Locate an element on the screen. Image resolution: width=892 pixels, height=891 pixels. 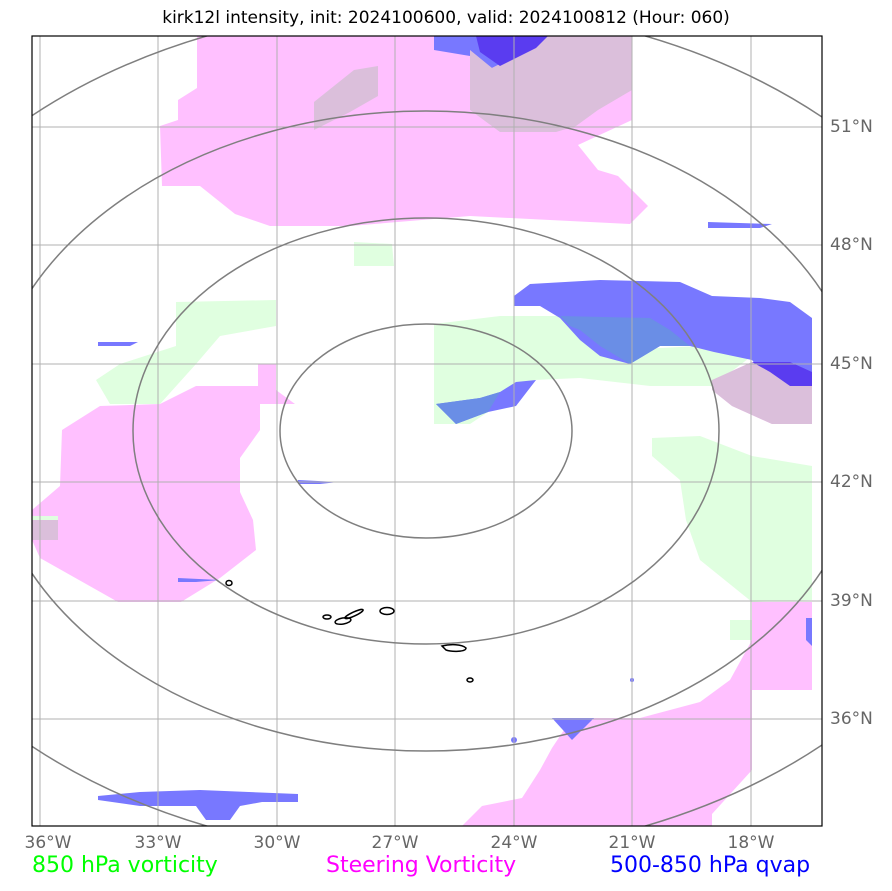
range-ring-inner is located at coordinates (426, 431).